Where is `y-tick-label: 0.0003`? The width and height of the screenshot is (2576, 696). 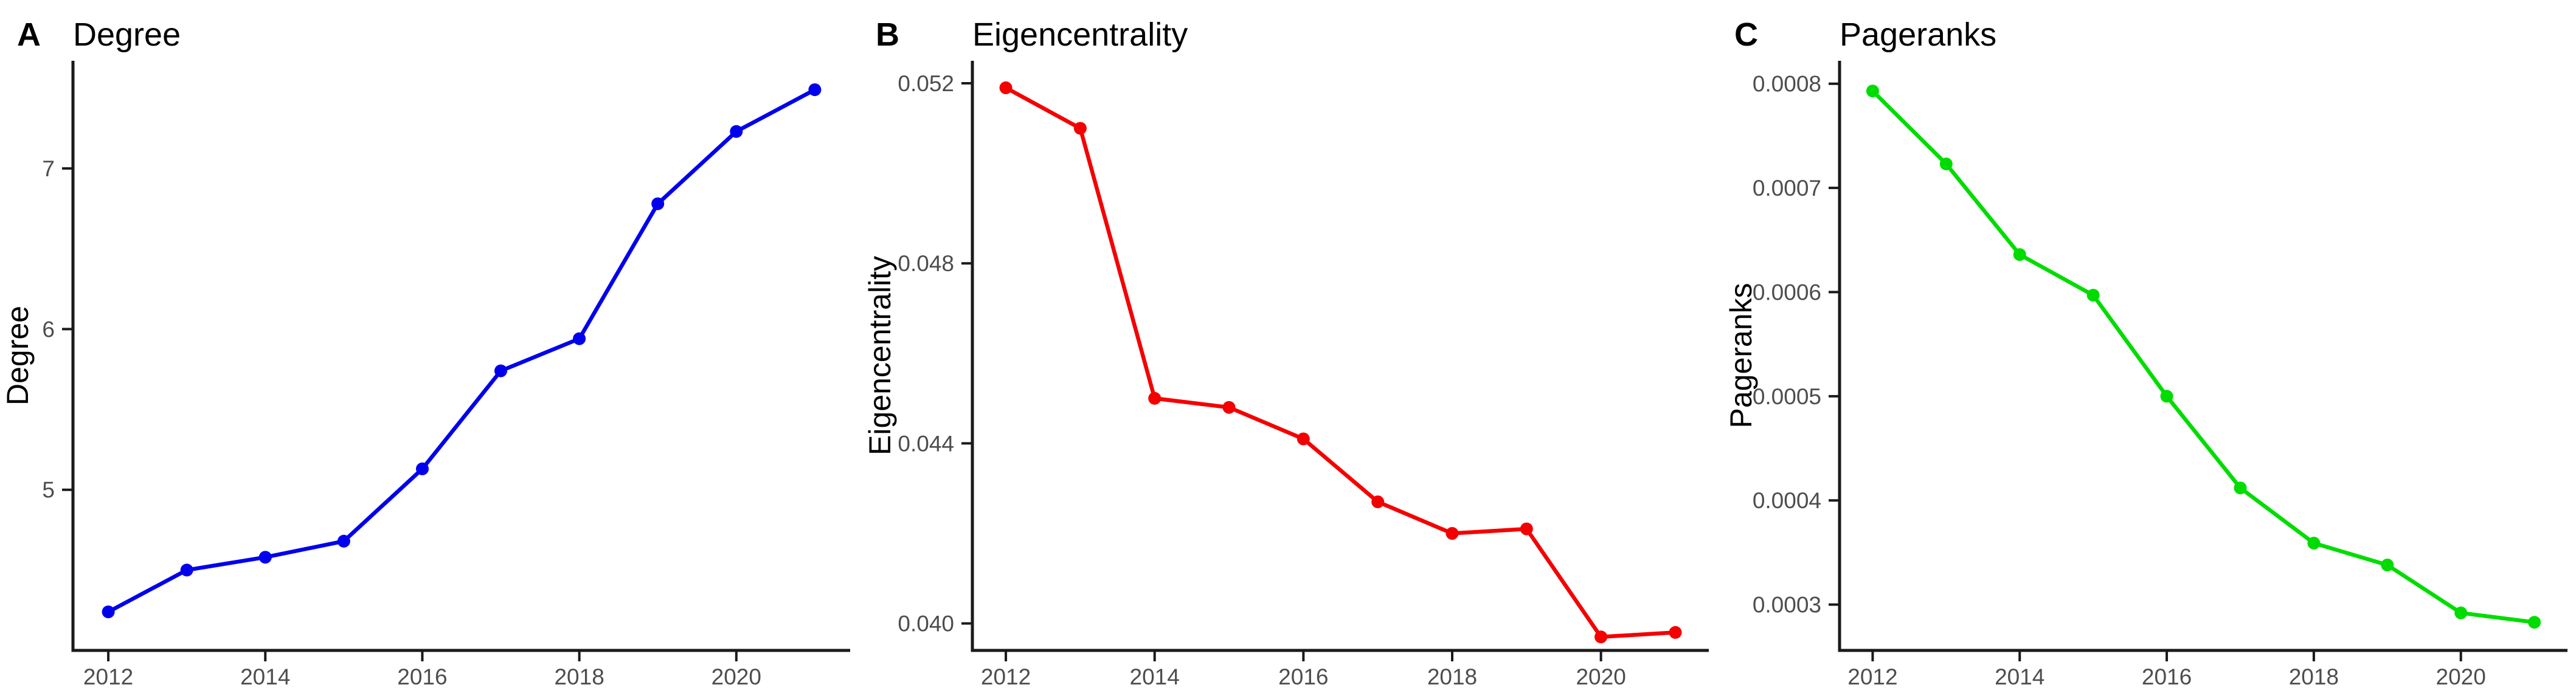
y-tick-label: 0.0003 is located at coordinates (1787, 605).